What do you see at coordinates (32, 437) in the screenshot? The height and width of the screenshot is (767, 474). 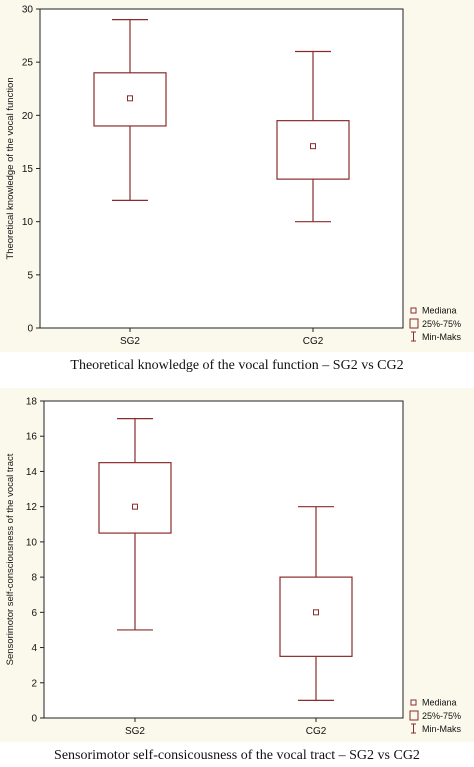 I see `y-tick-label: 16` at bounding box center [32, 437].